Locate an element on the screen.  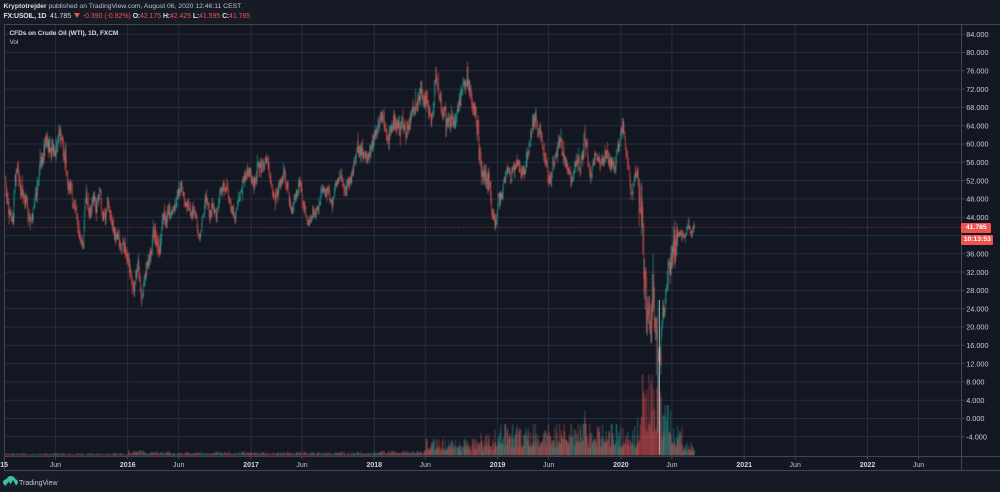
svg-text: 44.000 is located at coordinates (977, 217).